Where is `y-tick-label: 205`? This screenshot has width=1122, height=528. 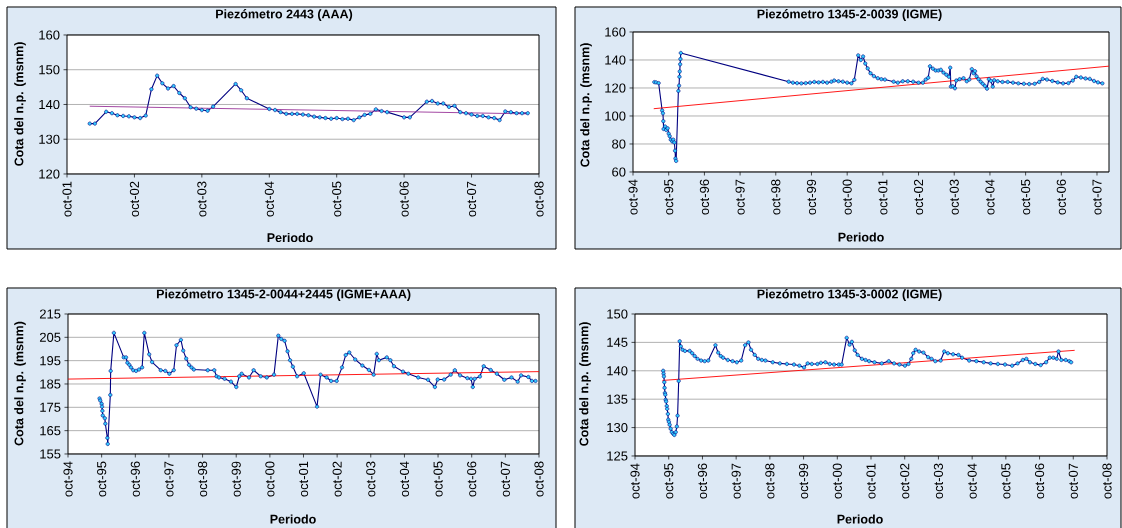
y-tick-label: 205 is located at coordinates (50, 337).